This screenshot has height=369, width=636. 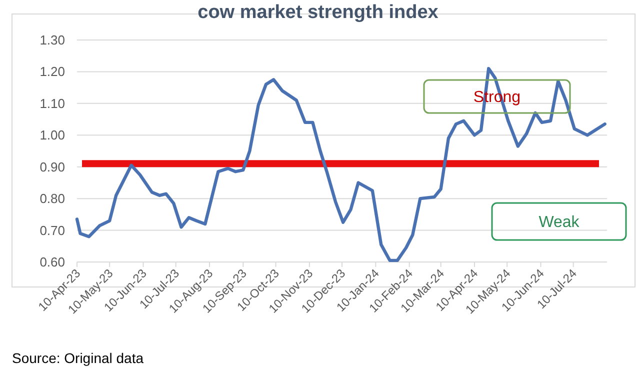 What do you see at coordinates (52, 230) in the screenshot?
I see `y-tick-label: 0.70` at bounding box center [52, 230].